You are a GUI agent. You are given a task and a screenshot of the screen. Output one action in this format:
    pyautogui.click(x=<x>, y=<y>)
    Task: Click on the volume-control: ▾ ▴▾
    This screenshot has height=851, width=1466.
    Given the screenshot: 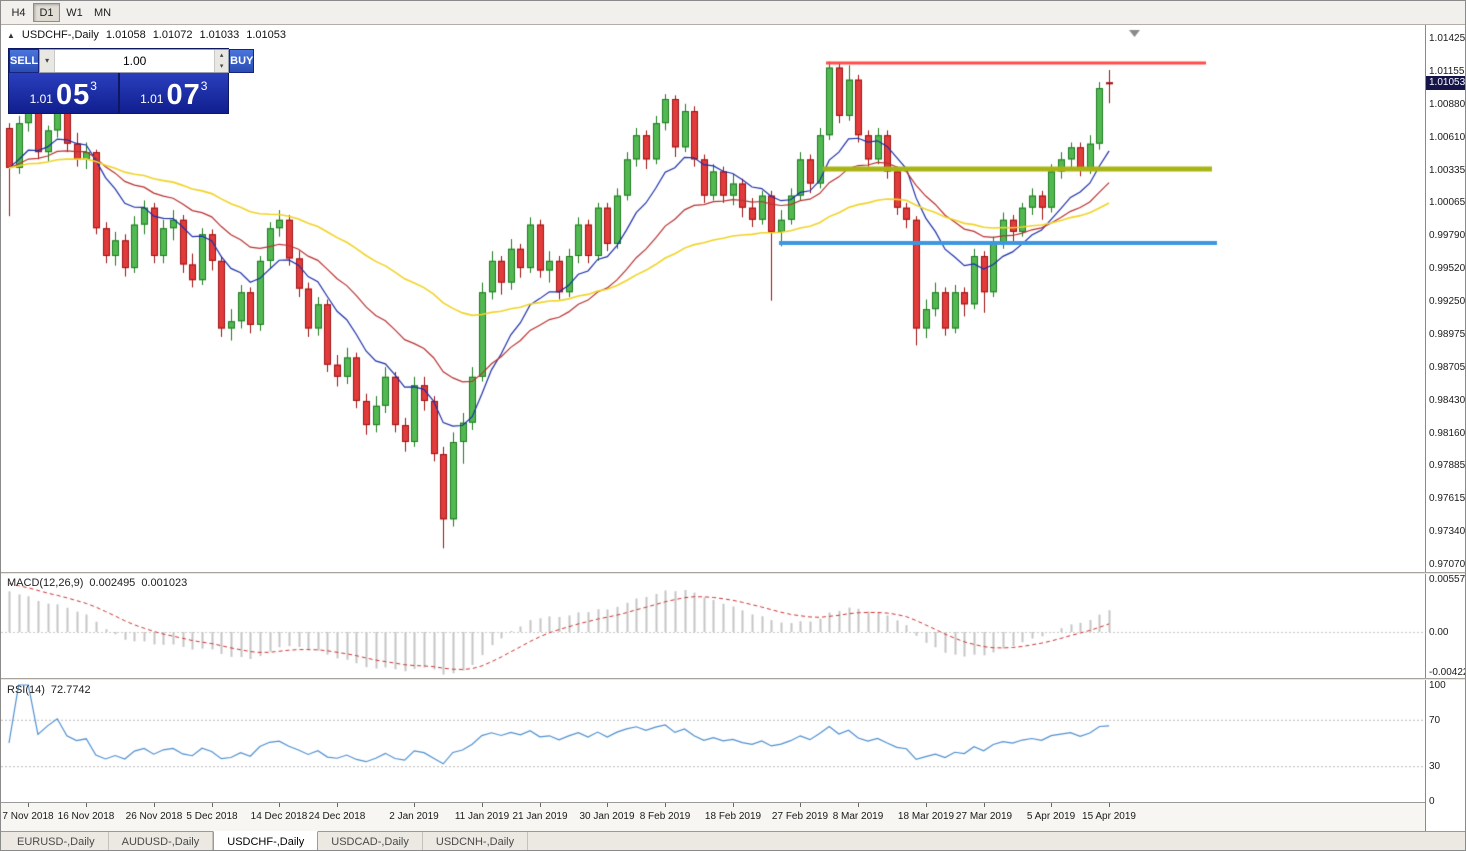 What is the action you would take?
    pyautogui.click(x=134, y=61)
    